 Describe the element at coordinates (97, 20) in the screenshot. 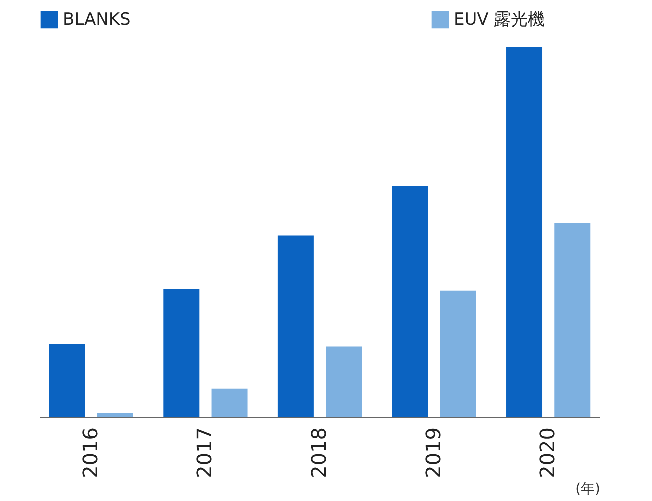

I see `legend-label: BLANKS` at that location.